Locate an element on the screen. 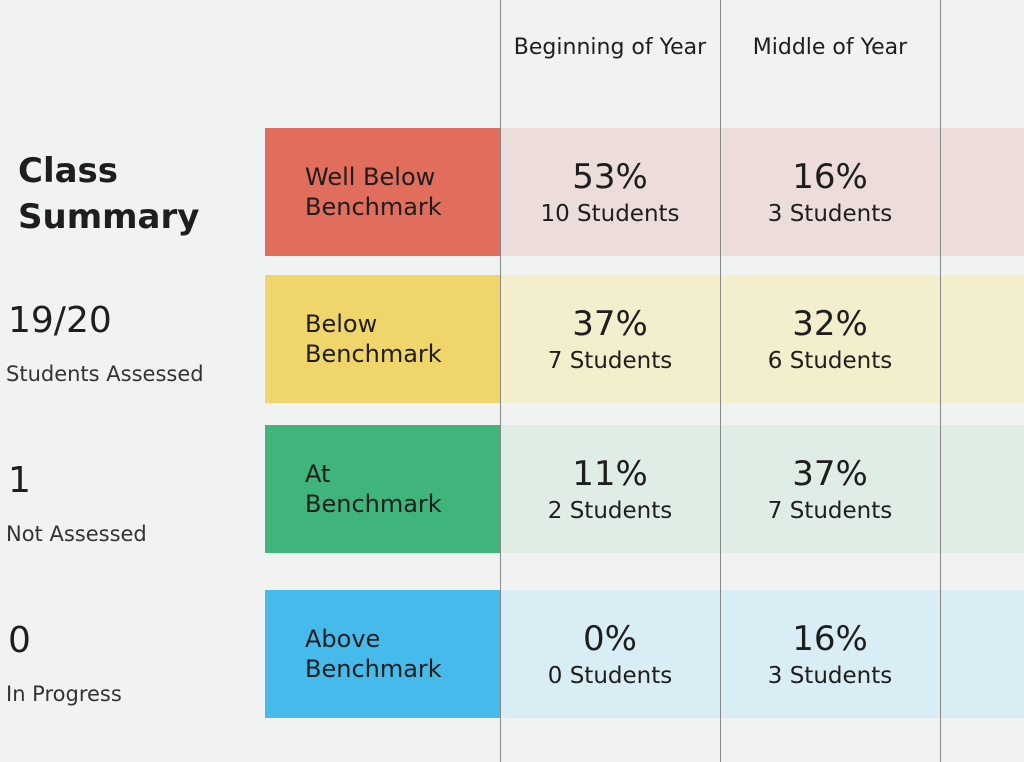  data-cell: 32% 6 Students is located at coordinates (830, 339).